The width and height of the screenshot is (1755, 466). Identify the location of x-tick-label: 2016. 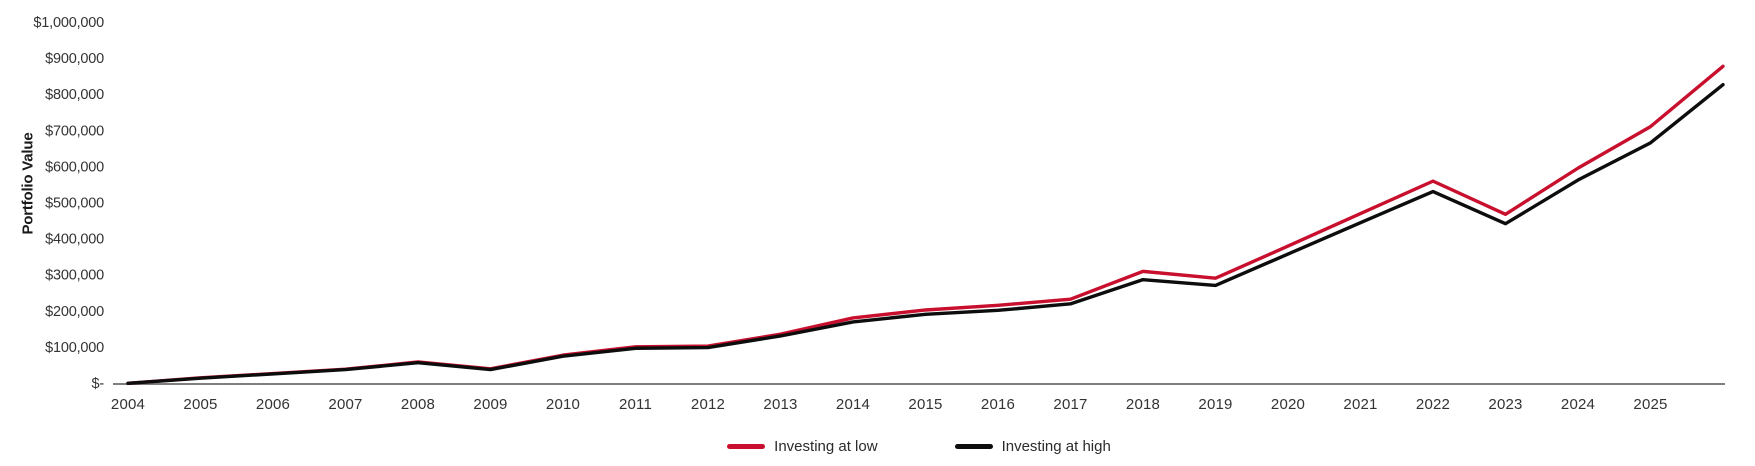
(998, 404).